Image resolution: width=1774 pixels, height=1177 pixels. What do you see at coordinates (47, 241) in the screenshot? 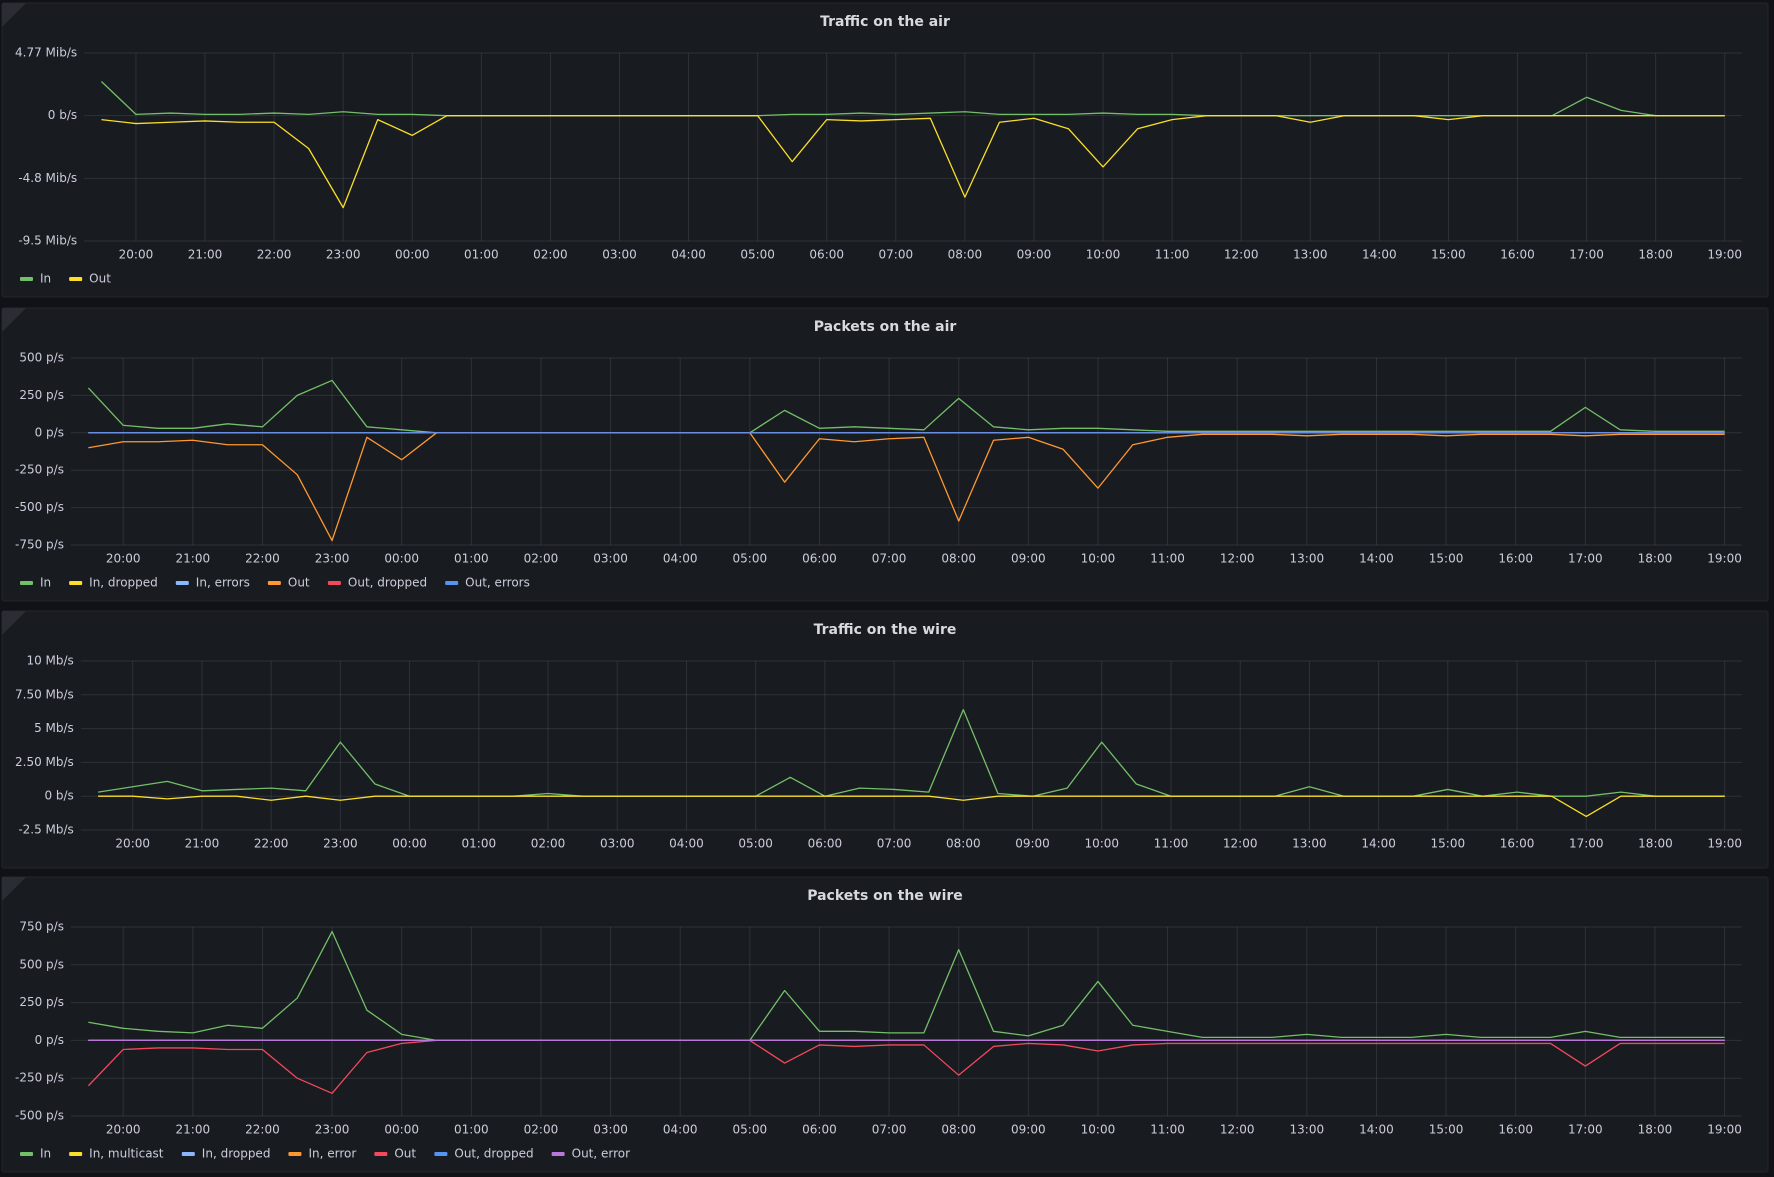
I see `y-tick-label: -9.5 Mib/s` at bounding box center [47, 241].